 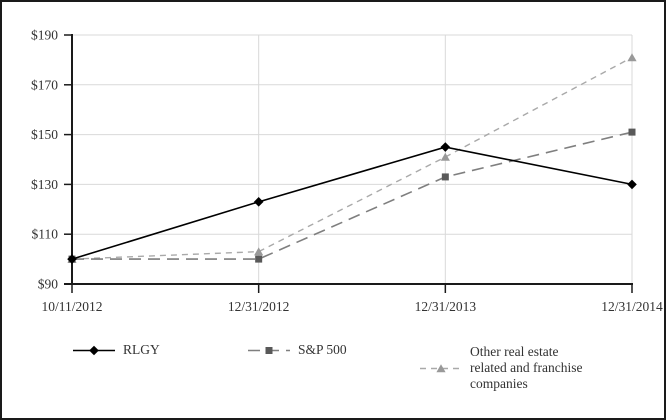 What do you see at coordinates (71, 306) in the screenshot?
I see `x-tick-label: 10/11/2012` at bounding box center [71, 306].